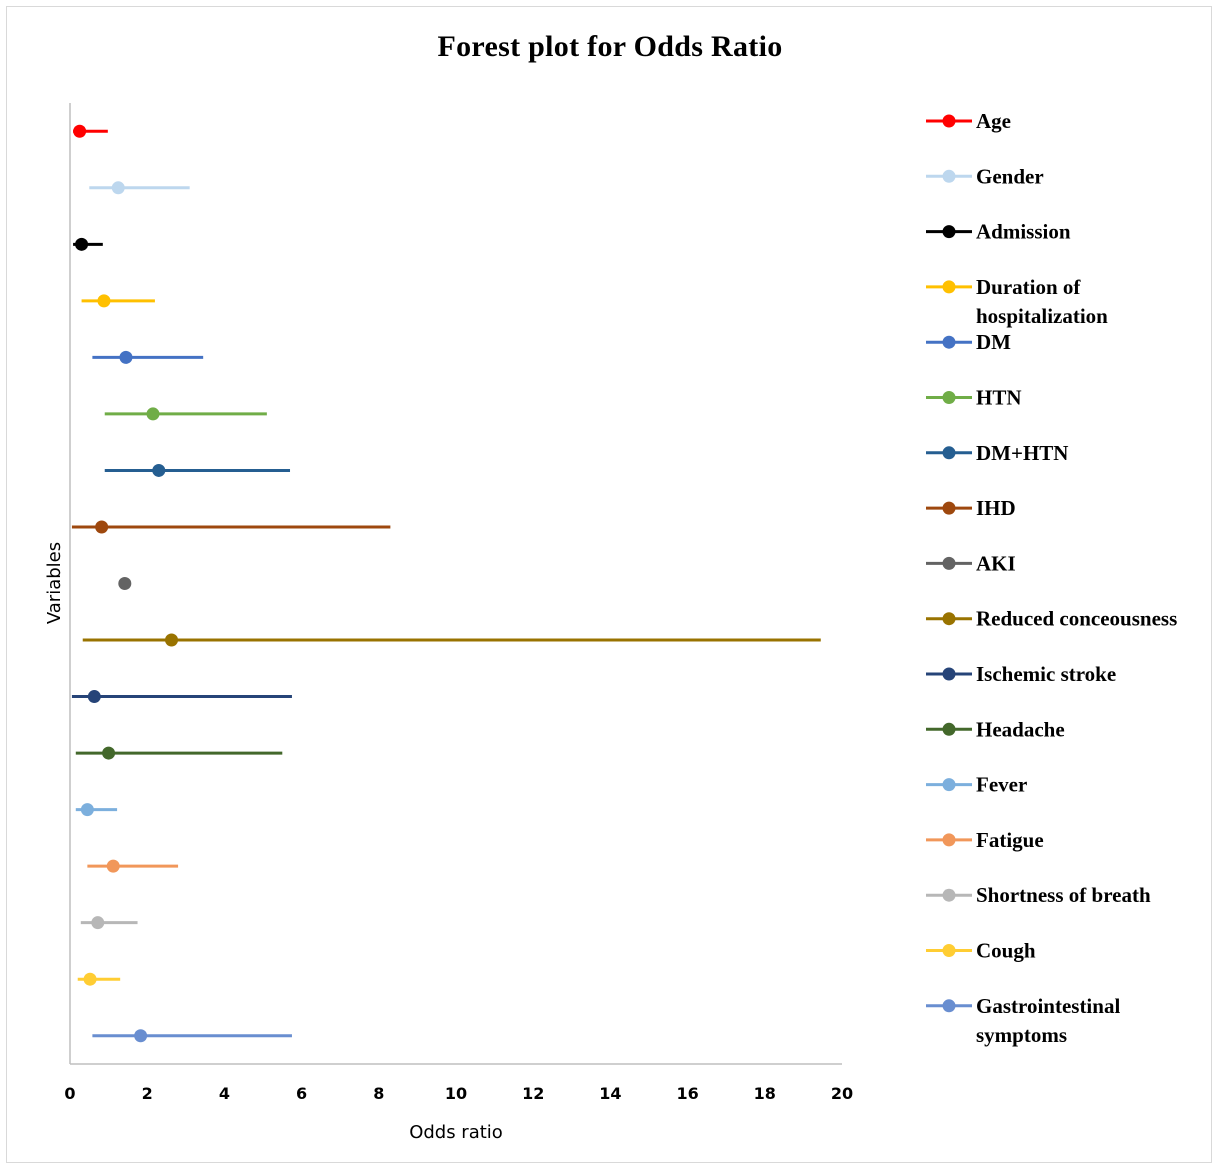 Image resolution: width=1220 pixels, height=1171 pixels. I want to click on x-tick-labels: 0 2 4 6 8 10 12 14 16 18 20, so click(458, 1093).